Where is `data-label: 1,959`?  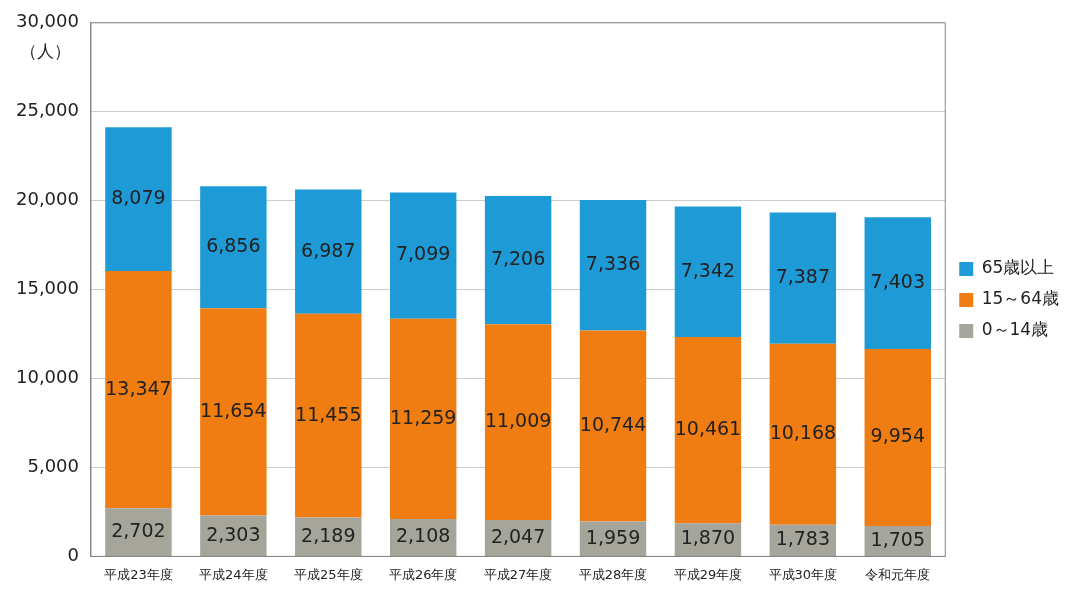
data-label: 1,959 is located at coordinates (613, 536).